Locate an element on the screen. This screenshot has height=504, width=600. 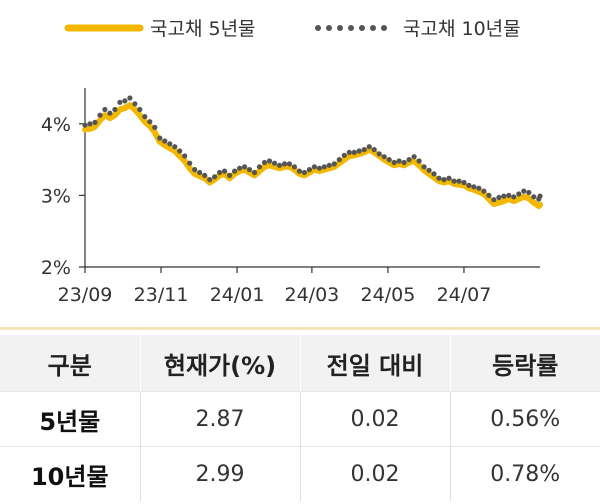
x-tick-label: 24/05 is located at coordinates (388, 295).